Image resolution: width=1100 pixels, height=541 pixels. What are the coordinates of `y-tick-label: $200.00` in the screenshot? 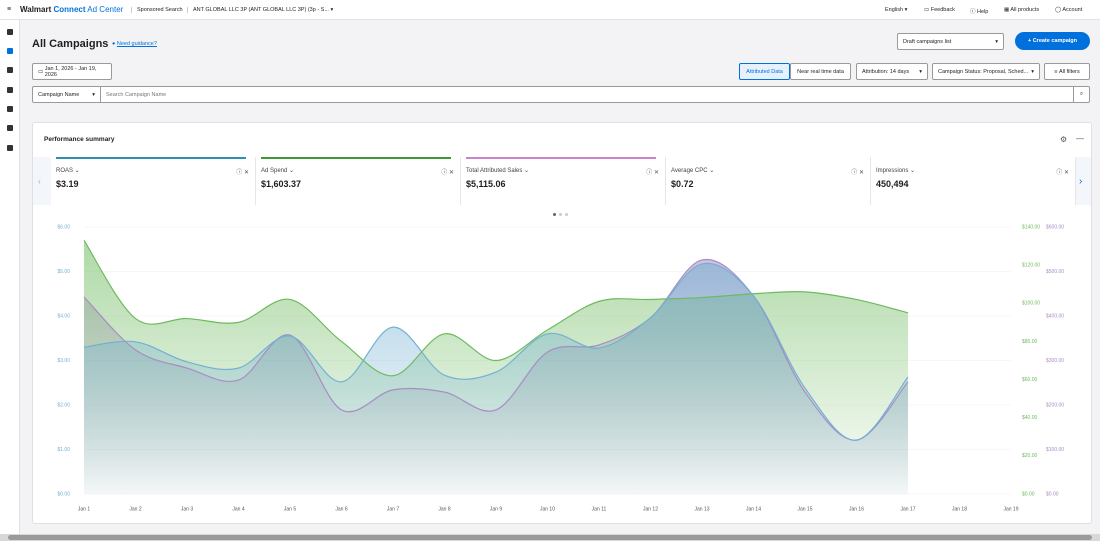 It's located at (1055, 405).